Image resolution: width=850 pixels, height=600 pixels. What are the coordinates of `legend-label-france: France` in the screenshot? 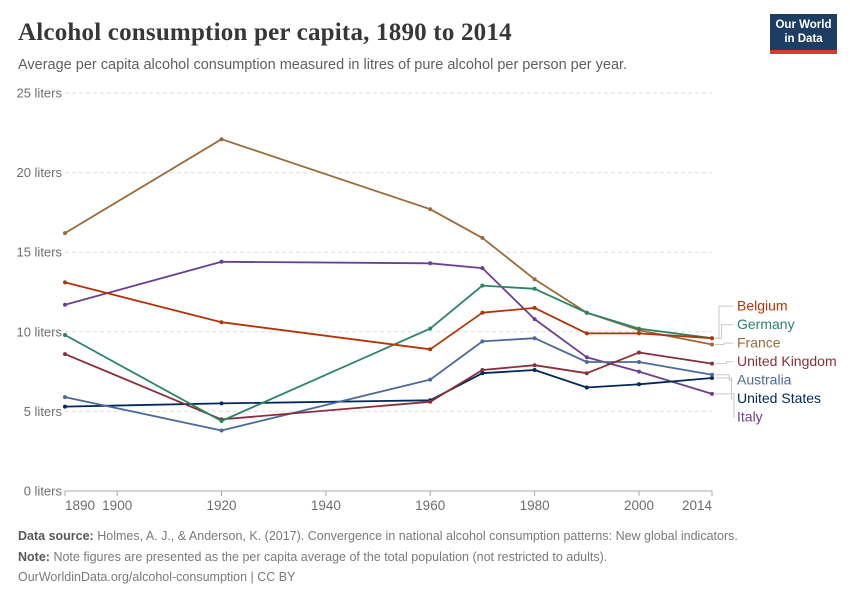 It's located at (759, 343).